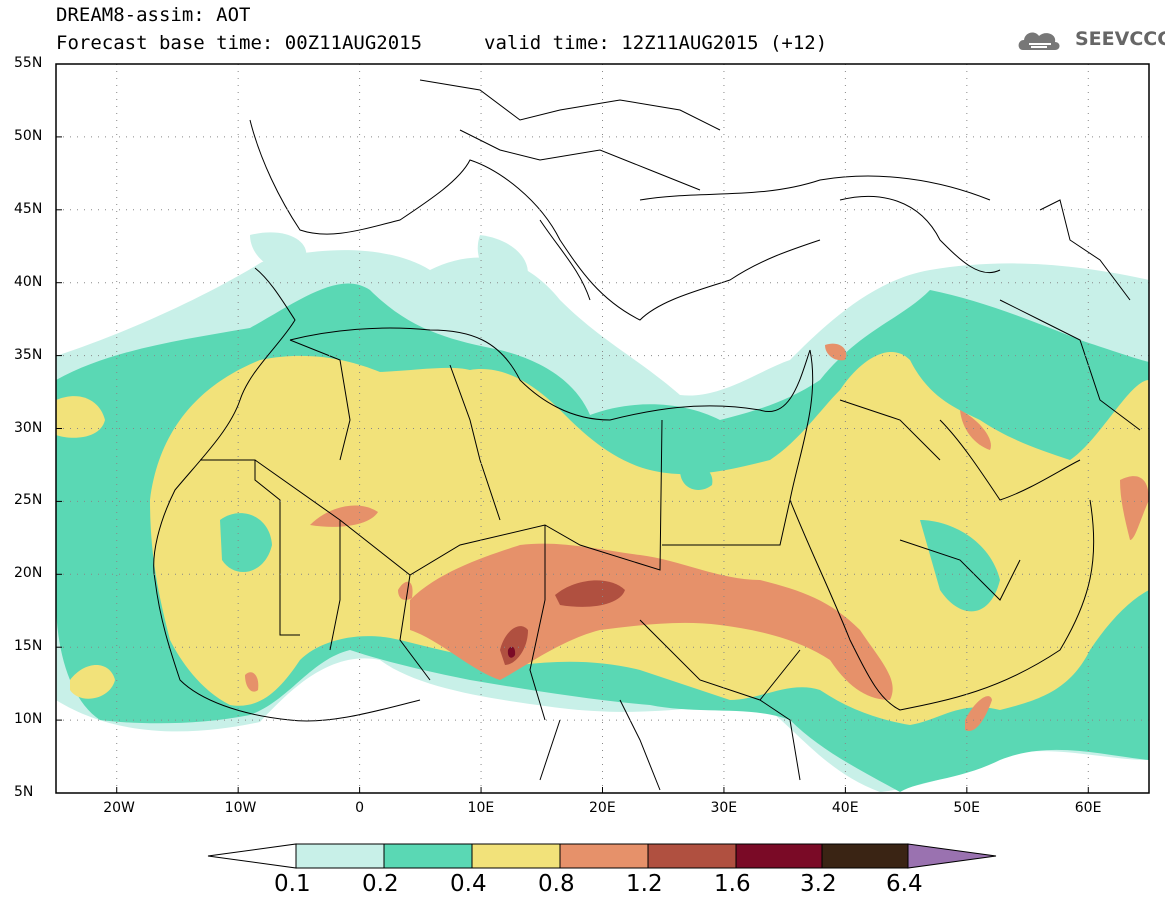 Image resolution: width=1165 pixels, height=905 pixels. Describe the element at coordinates (966, 808) in the screenshot. I see `lon-label: 50E` at that location.